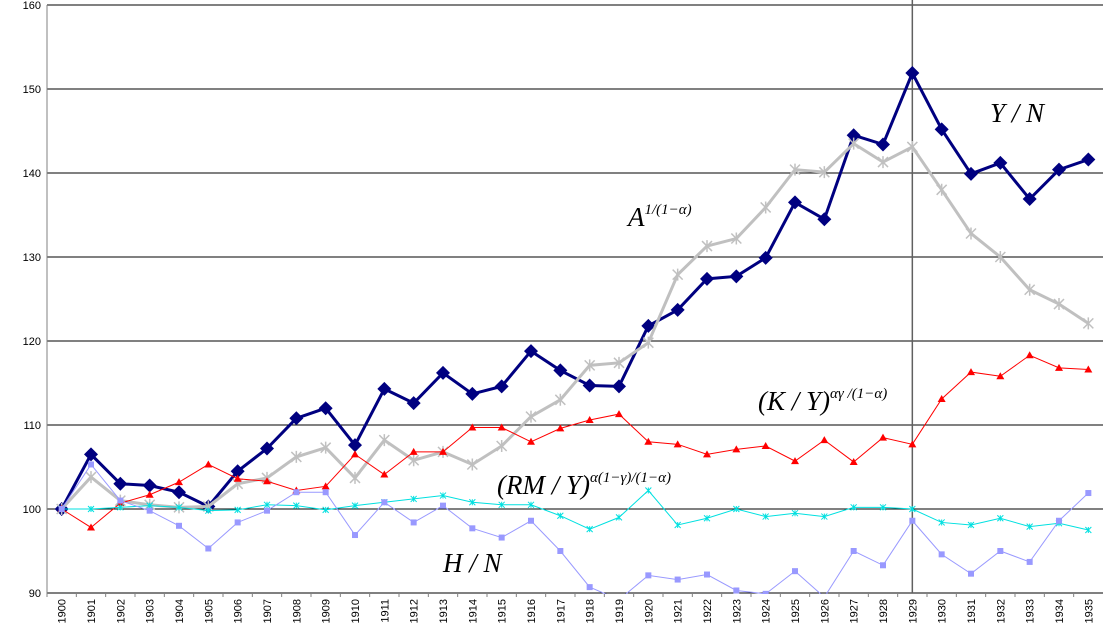 The height and width of the screenshot is (641, 1106). I want to click on series-label: A1/(1−α), so click(659, 217).